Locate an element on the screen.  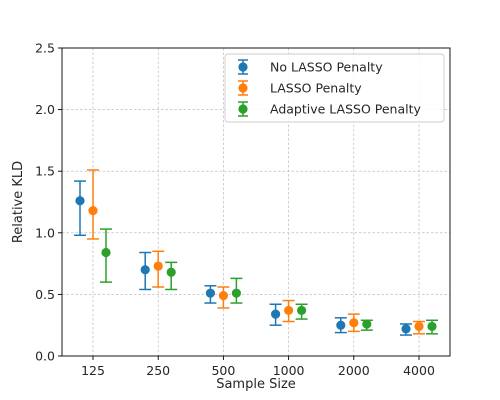
y-tick-label: 0.5 is located at coordinates (45, 294).